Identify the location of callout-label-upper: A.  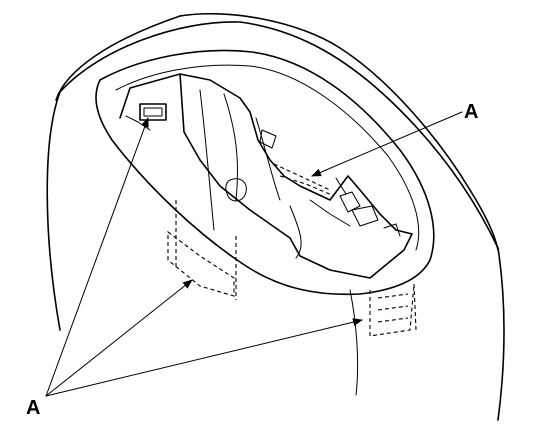
(471, 112).